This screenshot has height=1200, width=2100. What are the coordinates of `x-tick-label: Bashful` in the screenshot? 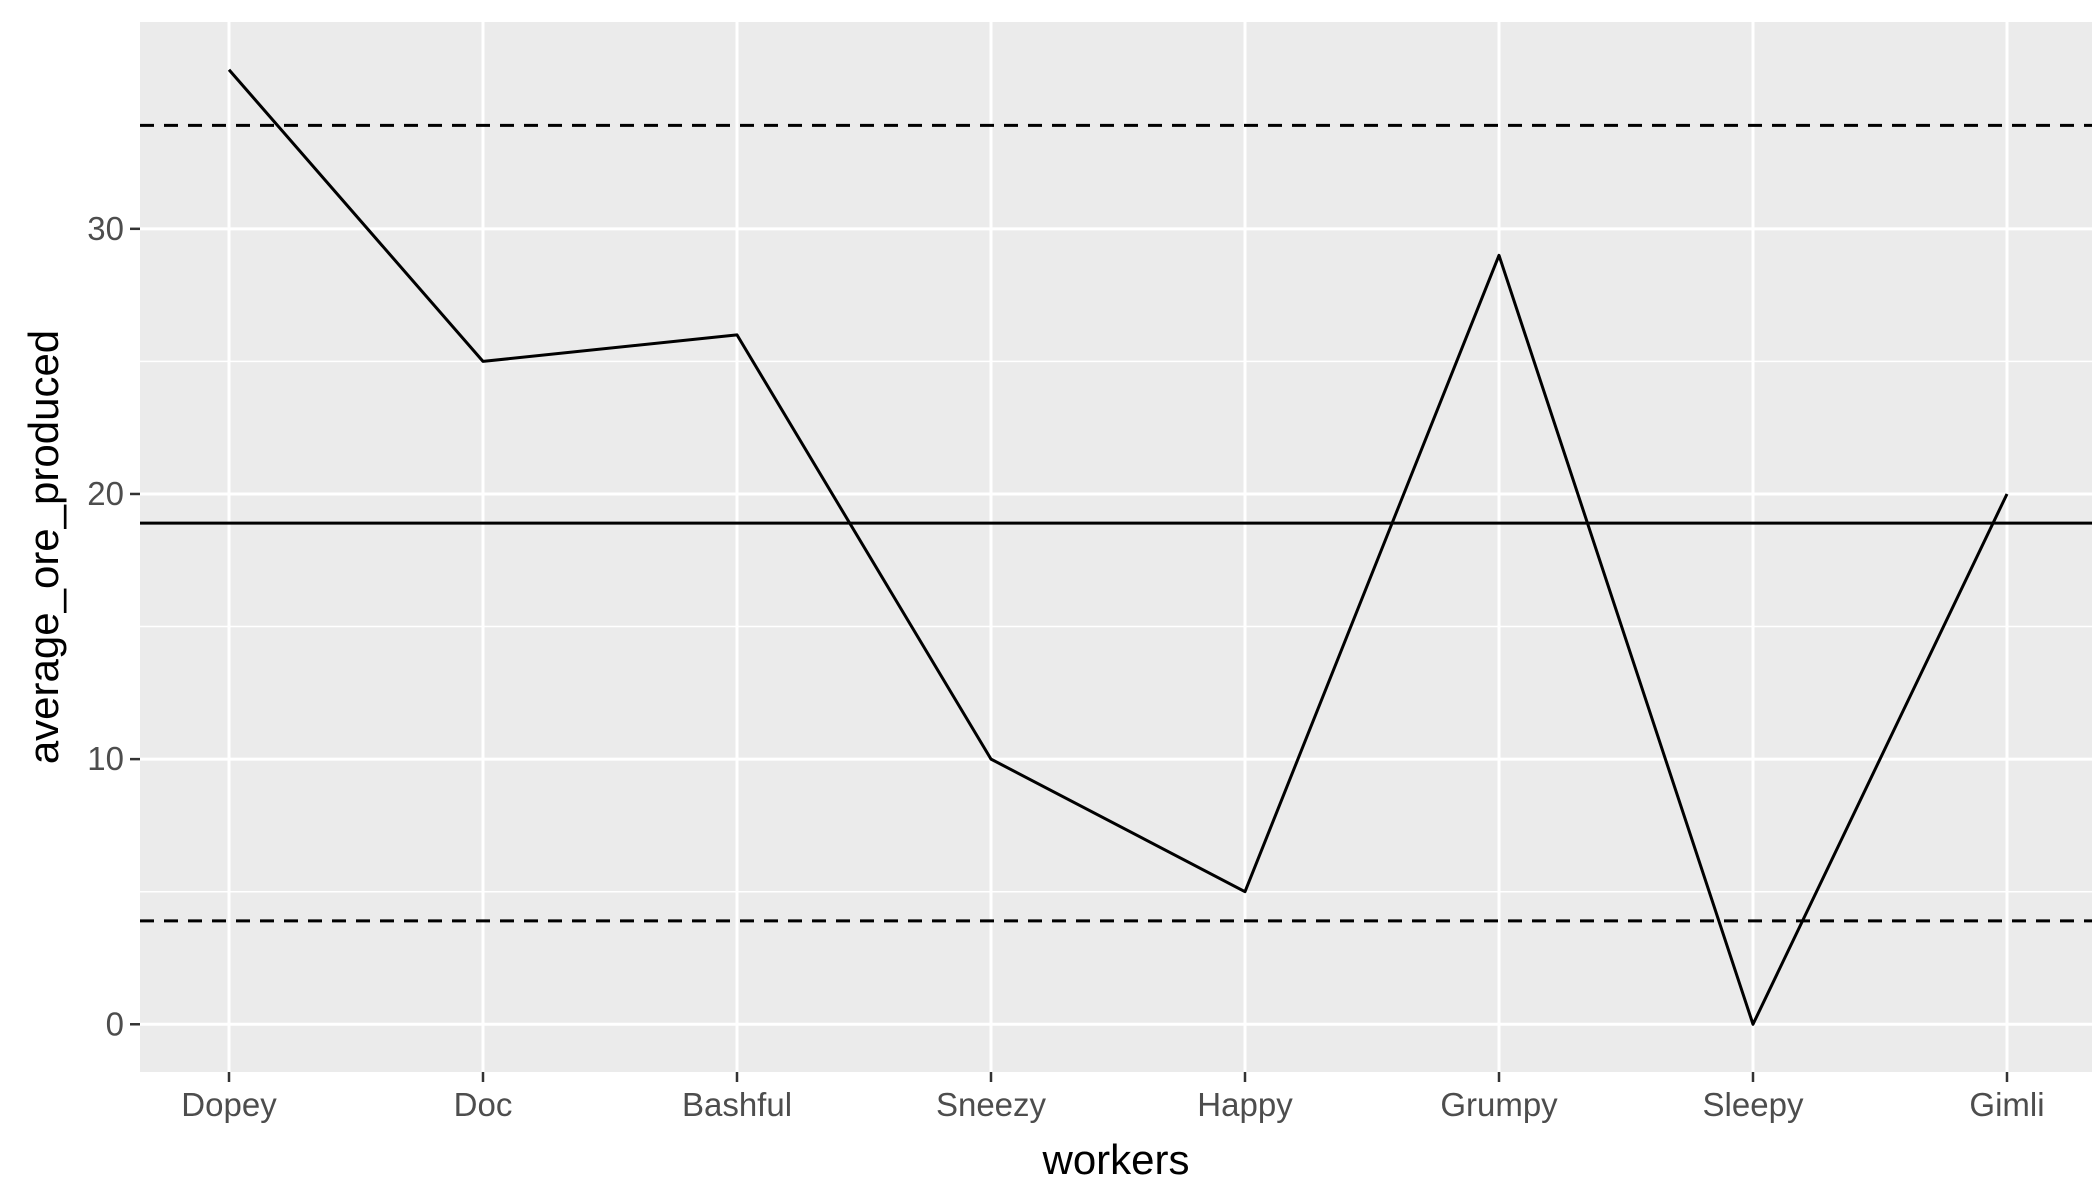 It's located at (737, 1104).